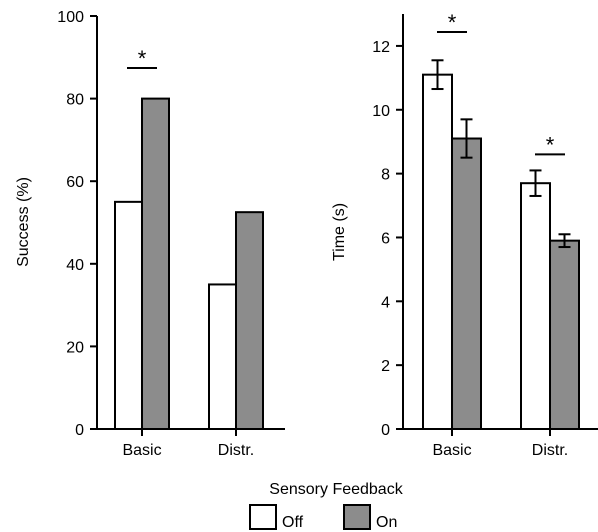 This screenshot has width=598, height=532. I want to click on legend: Sensory Feedback Off On, so click(326, 506).